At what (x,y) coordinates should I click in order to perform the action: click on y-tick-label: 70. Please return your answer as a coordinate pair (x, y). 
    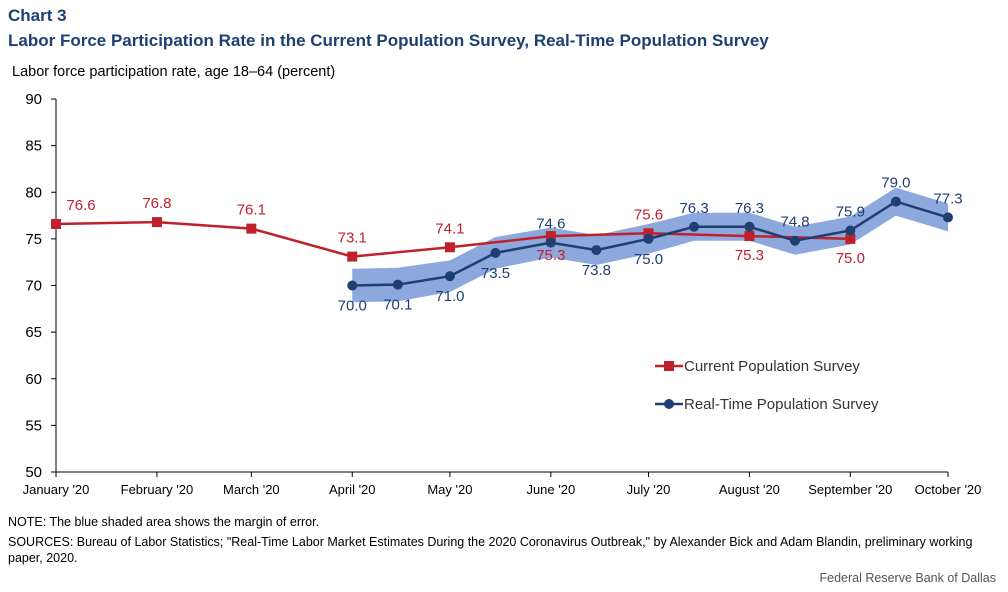
    Looking at the image, I should click on (33, 286).